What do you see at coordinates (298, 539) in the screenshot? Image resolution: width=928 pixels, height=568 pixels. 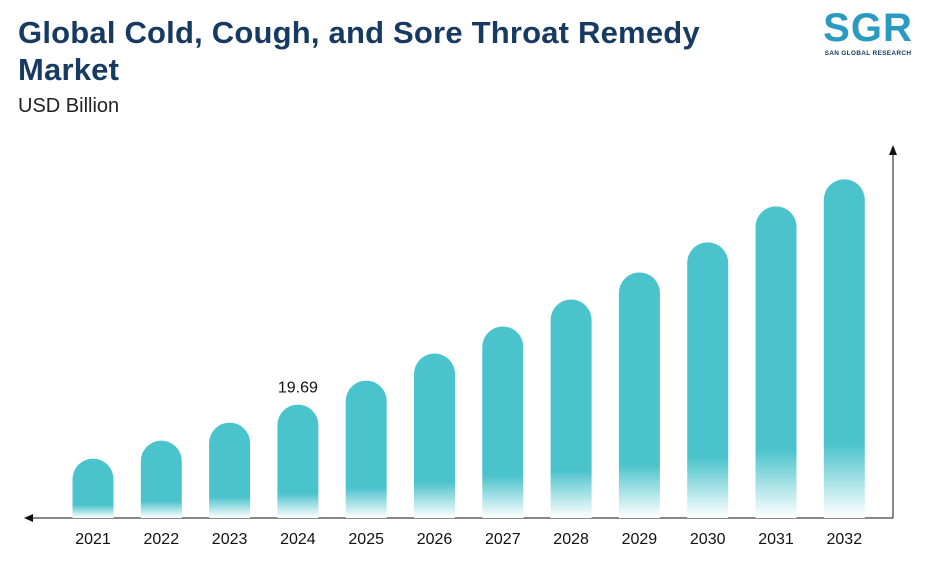 I see `x-tick-label: 2024` at bounding box center [298, 539].